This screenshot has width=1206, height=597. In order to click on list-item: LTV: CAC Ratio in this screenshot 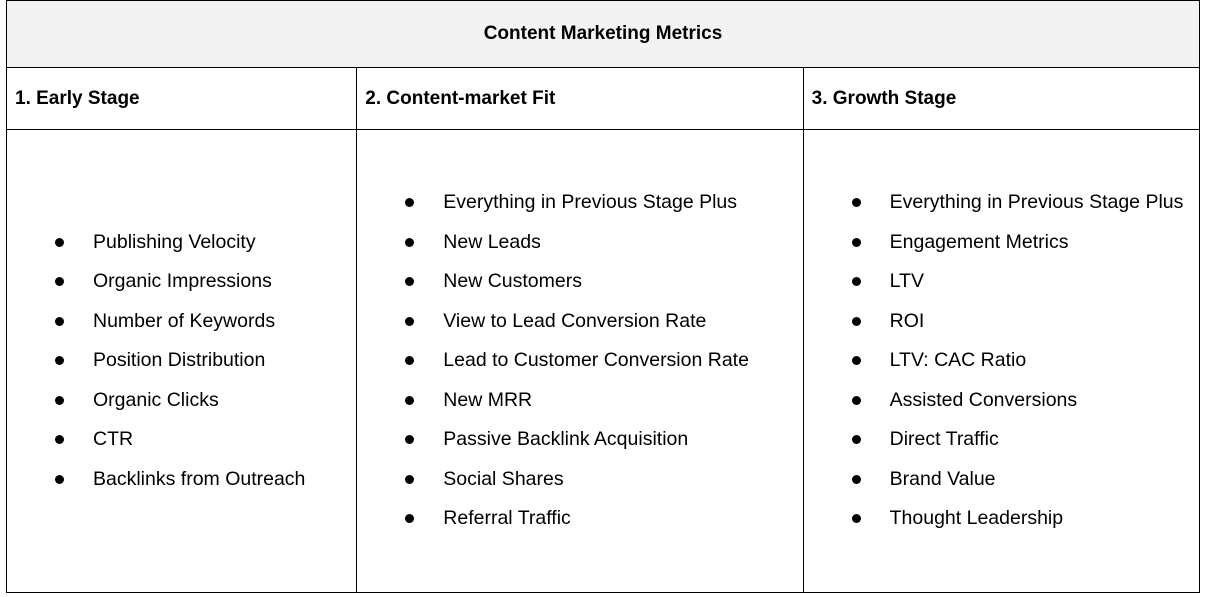, I will do `click(1001, 361)`.